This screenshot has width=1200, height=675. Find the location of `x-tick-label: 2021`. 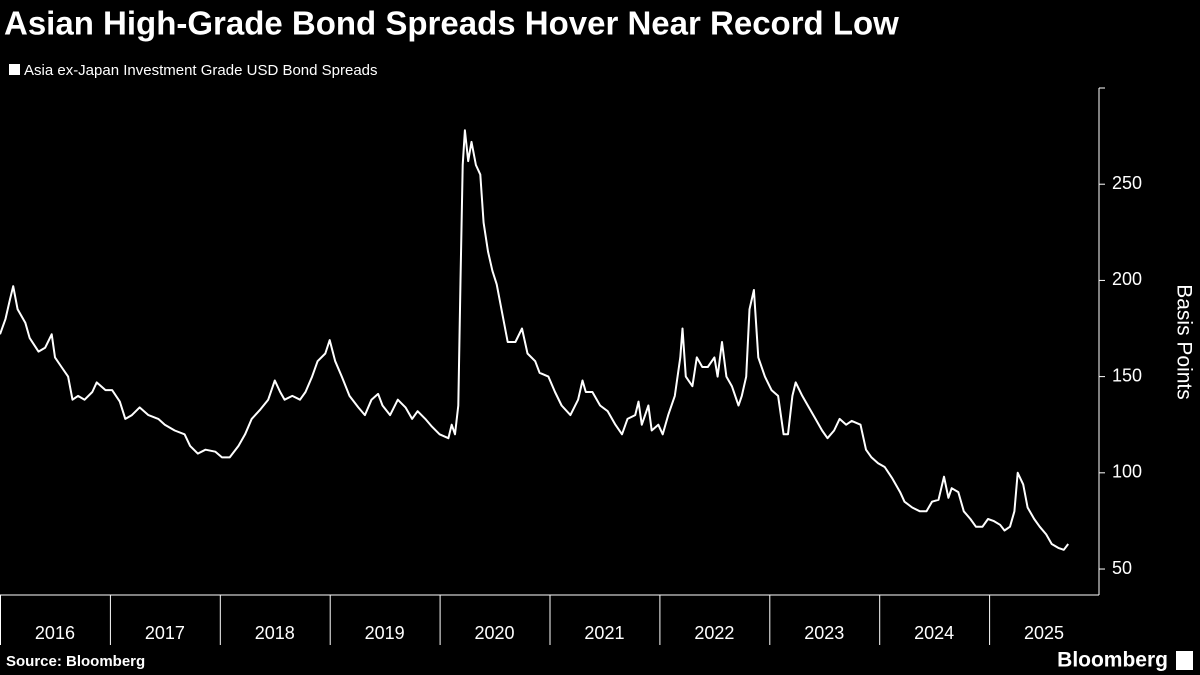

x-tick-label: 2021 is located at coordinates (604, 633).